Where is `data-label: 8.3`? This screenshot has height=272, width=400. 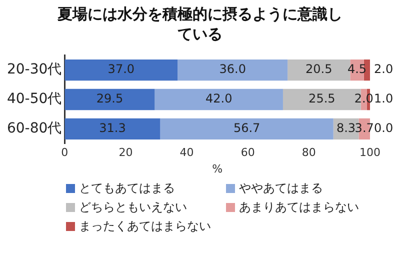 data-label: 8.3 is located at coordinates (346, 128).